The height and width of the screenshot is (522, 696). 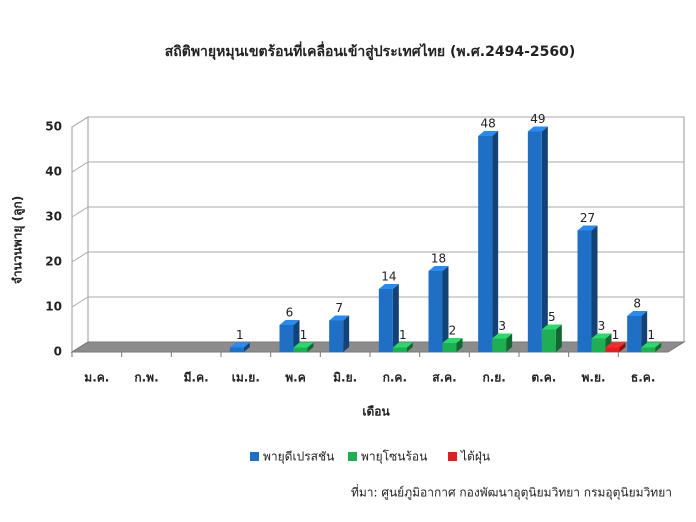 What do you see at coordinates (53, 127) in the screenshot?
I see `y-tick-label: 50` at bounding box center [53, 127].